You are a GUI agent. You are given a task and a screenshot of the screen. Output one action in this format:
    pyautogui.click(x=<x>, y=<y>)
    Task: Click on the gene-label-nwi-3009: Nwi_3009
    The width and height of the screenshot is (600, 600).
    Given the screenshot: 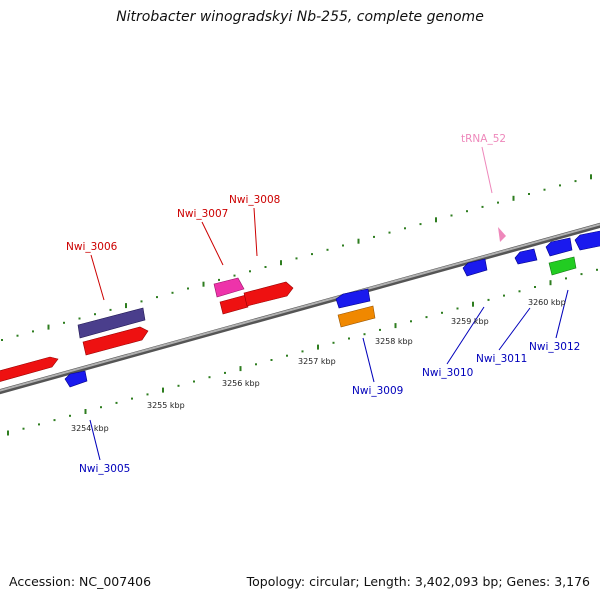 What is the action you would take?
    pyautogui.click(x=377, y=391)
    